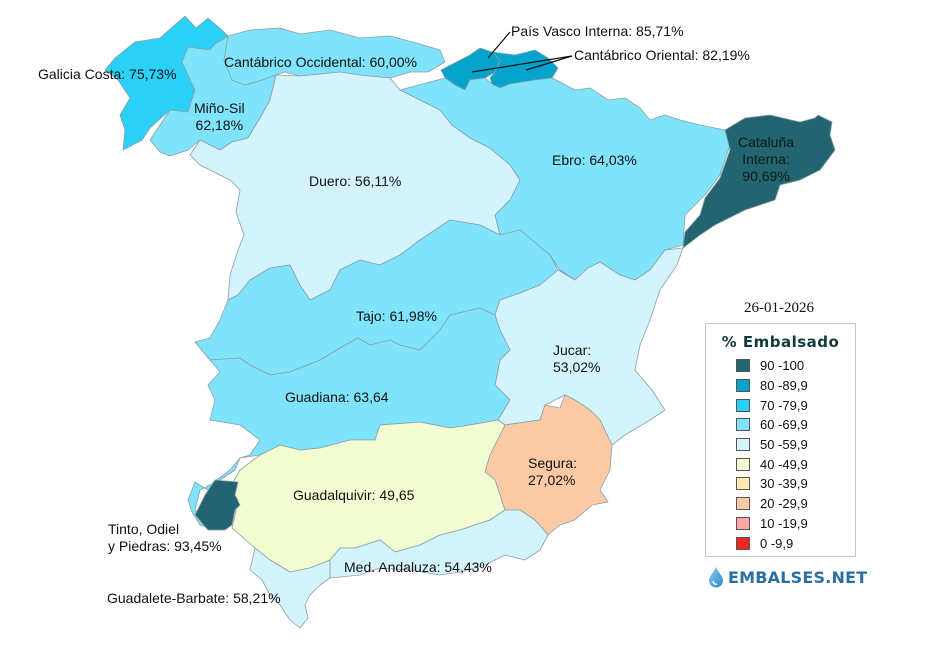 Image resolution: width=940 pixels, height=646 pixels. I want to click on legend-item: 80 -89,9, so click(780, 386).